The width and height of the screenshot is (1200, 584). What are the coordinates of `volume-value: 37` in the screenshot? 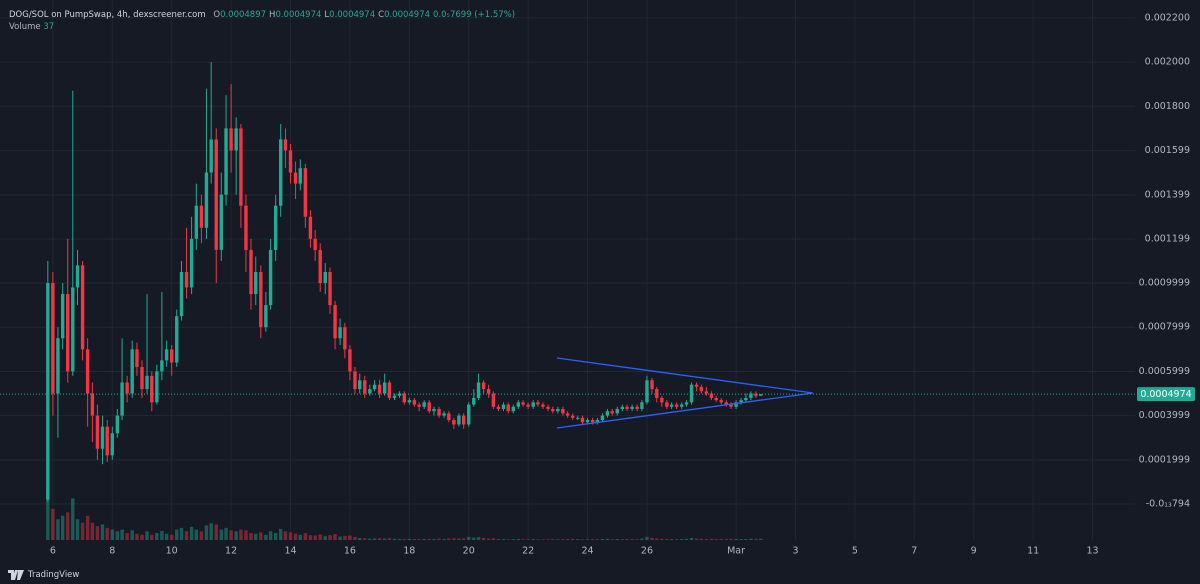 It's located at (49, 27).